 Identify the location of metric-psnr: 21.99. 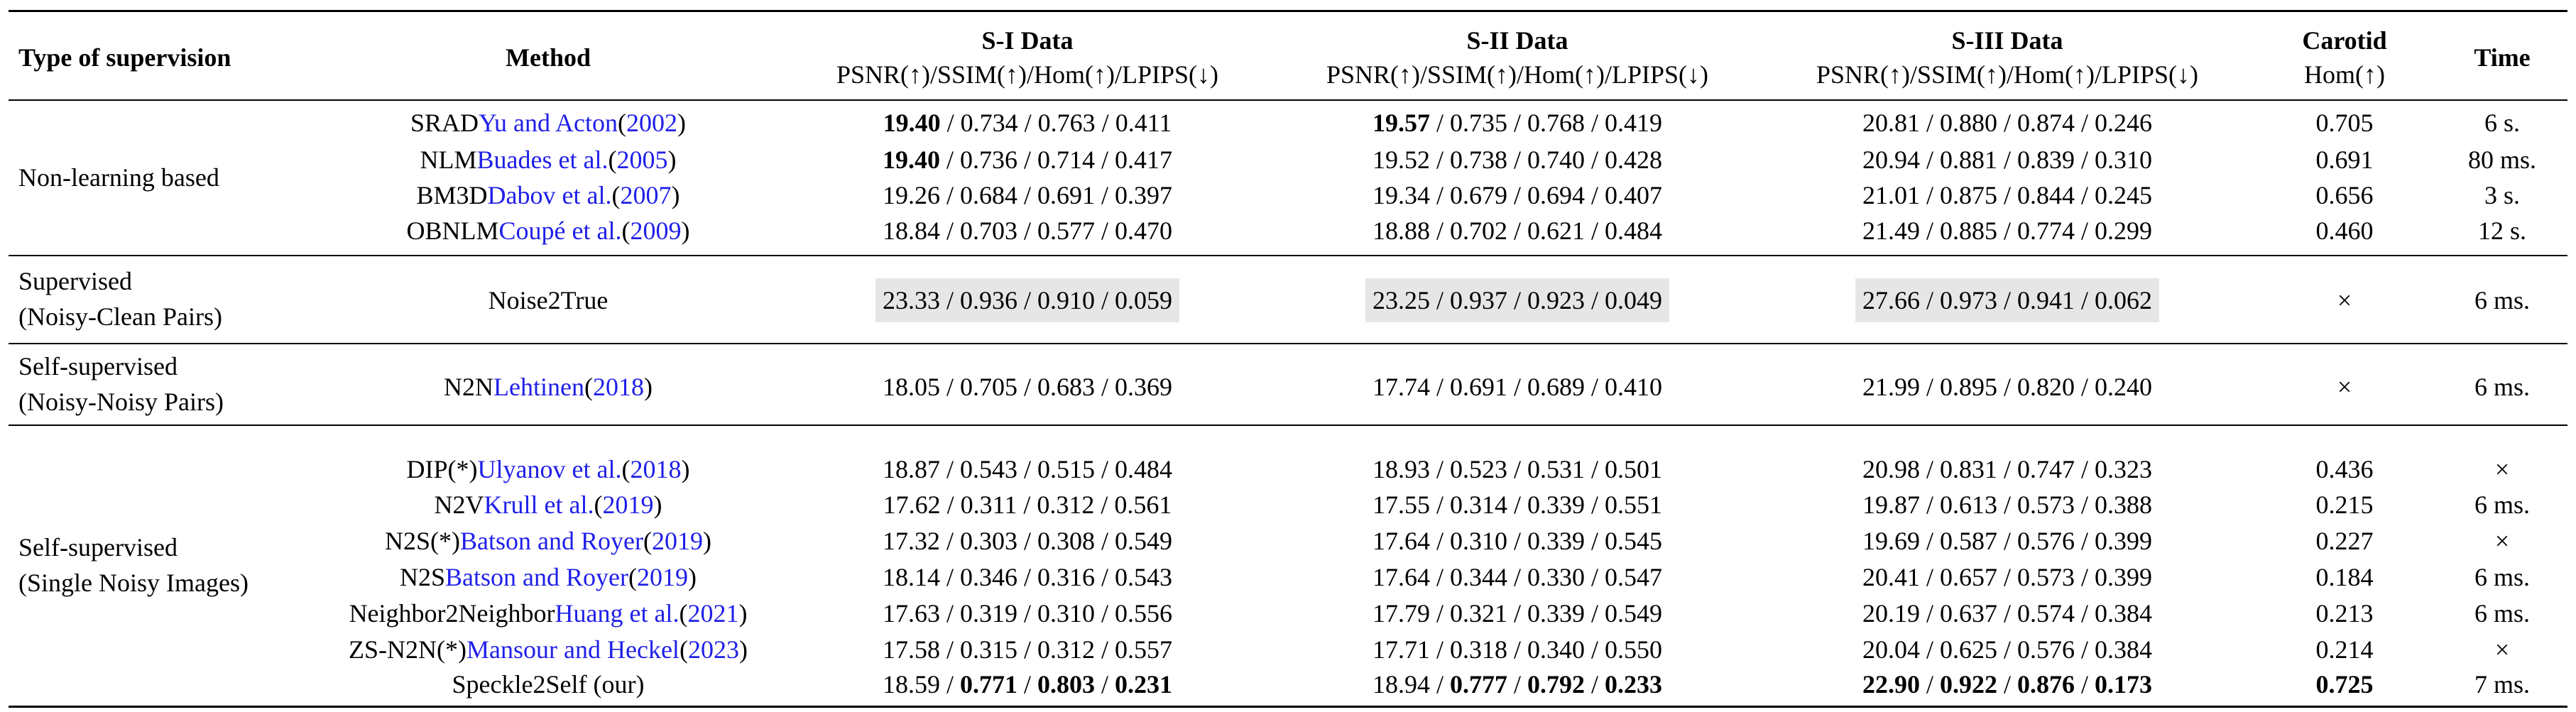
(1891, 387).